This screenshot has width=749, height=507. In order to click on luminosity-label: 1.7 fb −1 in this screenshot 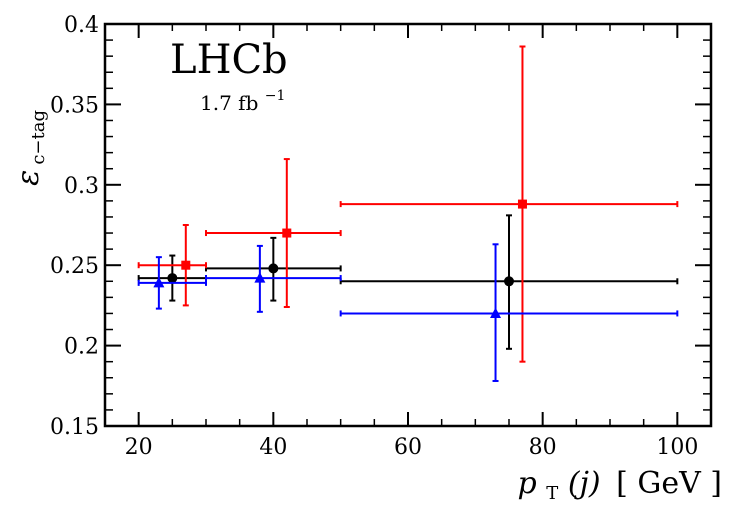, I will do `click(242, 101)`.